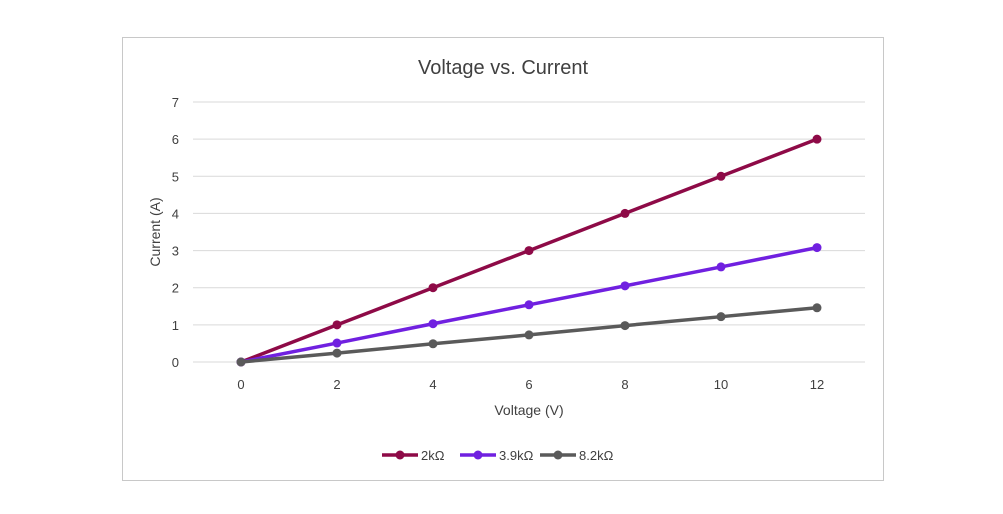 The image size is (1003, 514). What do you see at coordinates (175, 288) in the screenshot?
I see `y-tick-label: 2` at bounding box center [175, 288].